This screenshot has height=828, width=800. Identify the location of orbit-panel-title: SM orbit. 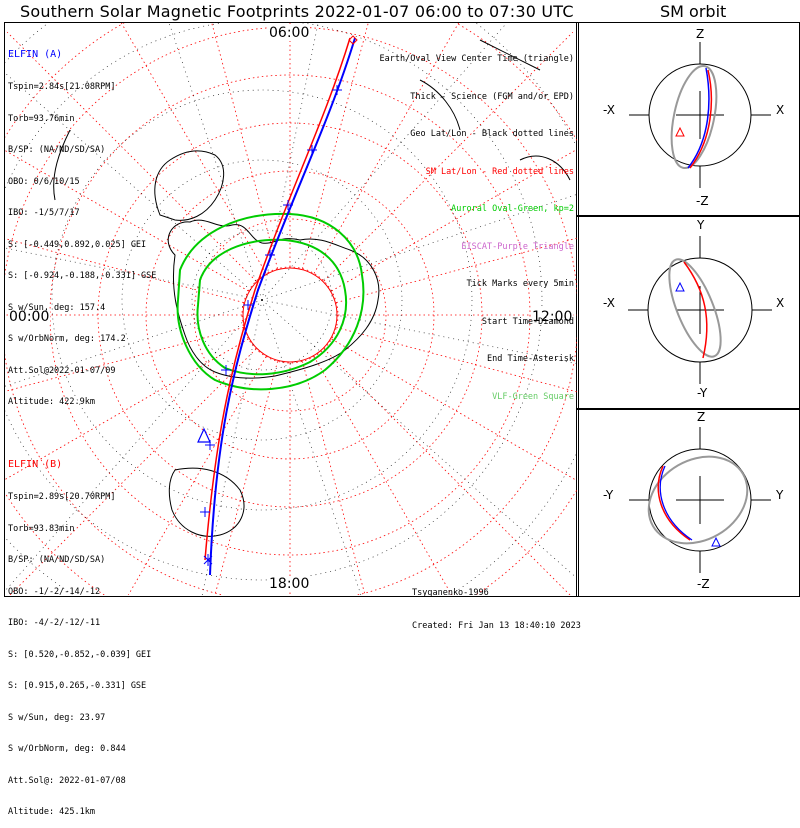
(693, 11).